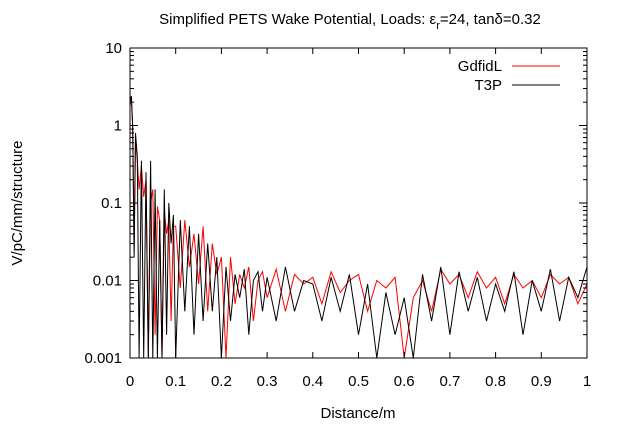 The height and width of the screenshot is (426, 623). Describe the element at coordinates (488, 85) in the screenshot. I see `legend-label-t3p: T3P` at that location.